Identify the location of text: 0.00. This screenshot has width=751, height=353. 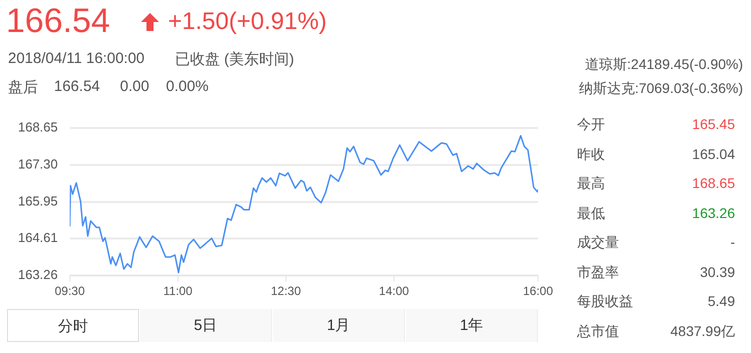
(135, 86).